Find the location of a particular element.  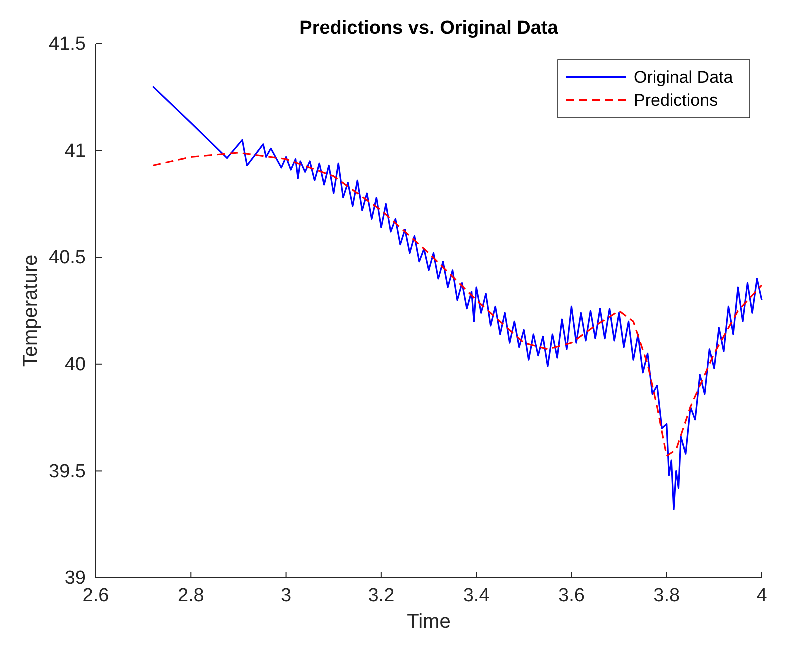

x-axis-title: Time is located at coordinates (429, 622).